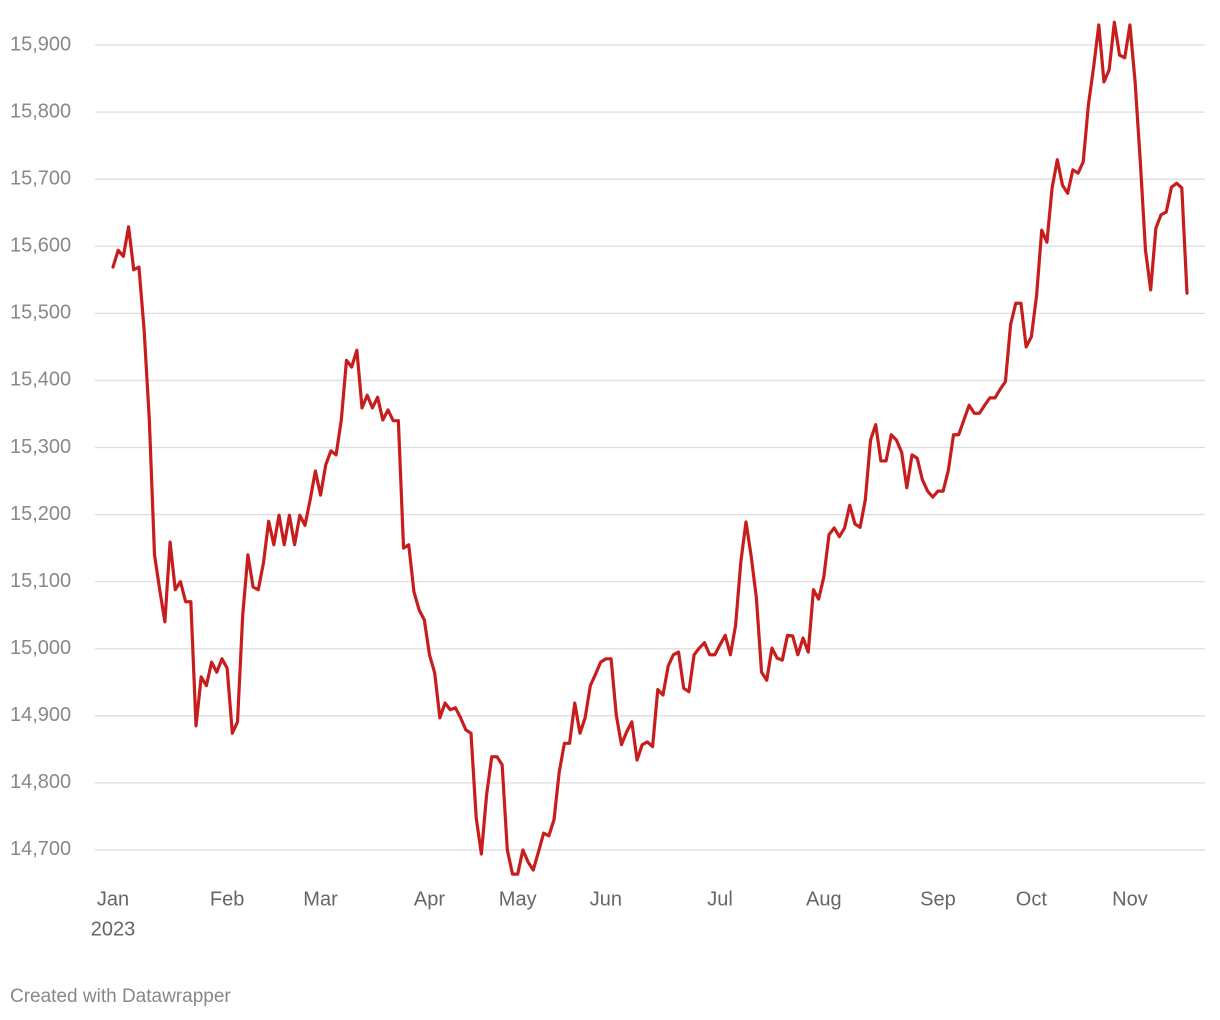 This screenshot has height=1020, width=1220. Describe the element at coordinates (40, 380) in the screenshot. I see `y-tick-label: 15,400` at that location.